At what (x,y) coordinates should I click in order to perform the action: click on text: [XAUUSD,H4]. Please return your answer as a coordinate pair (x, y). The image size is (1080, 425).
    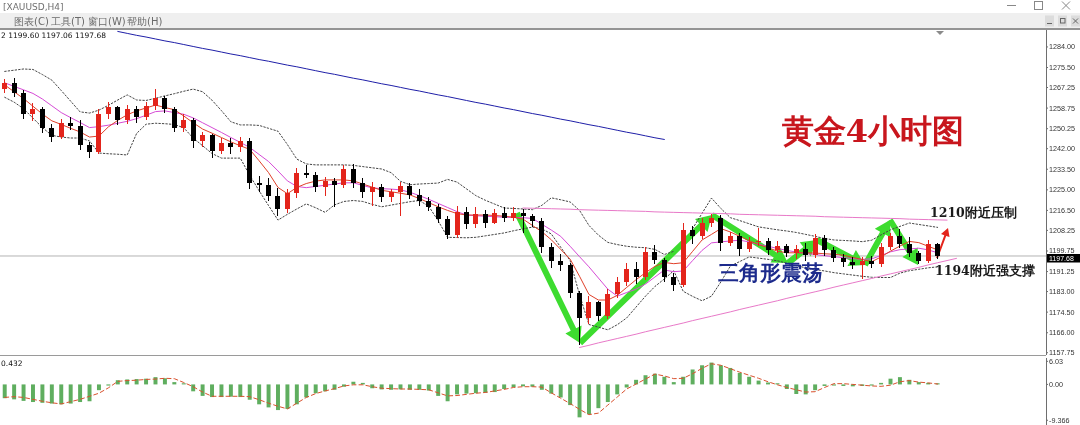
    Looking at the image, I should click on (33, 6).